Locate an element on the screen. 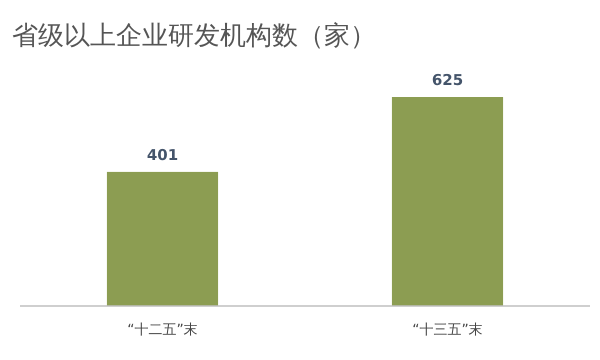 This screenshot has width=600, height=360. title: 省级以上企业研发机构数（家） is located at coordinates (194, 36).